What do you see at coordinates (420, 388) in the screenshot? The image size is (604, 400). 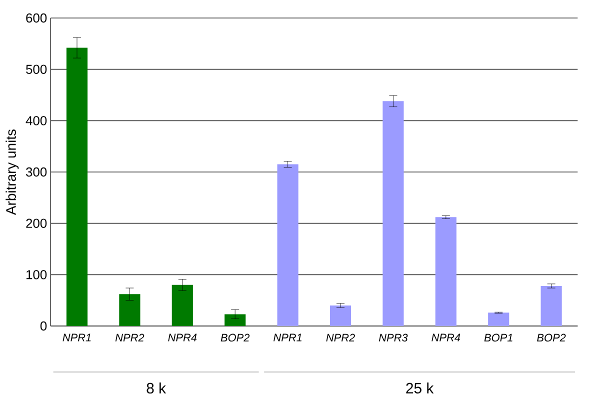 I see `text: 25 k` at bounding box center [420, 388].